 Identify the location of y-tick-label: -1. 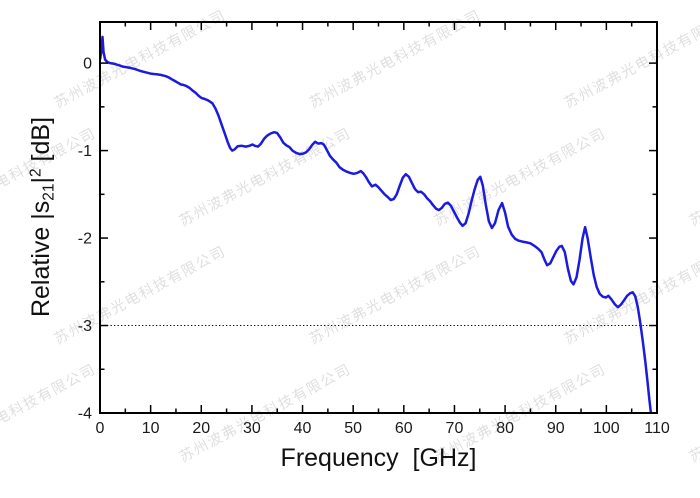
(85, 151).